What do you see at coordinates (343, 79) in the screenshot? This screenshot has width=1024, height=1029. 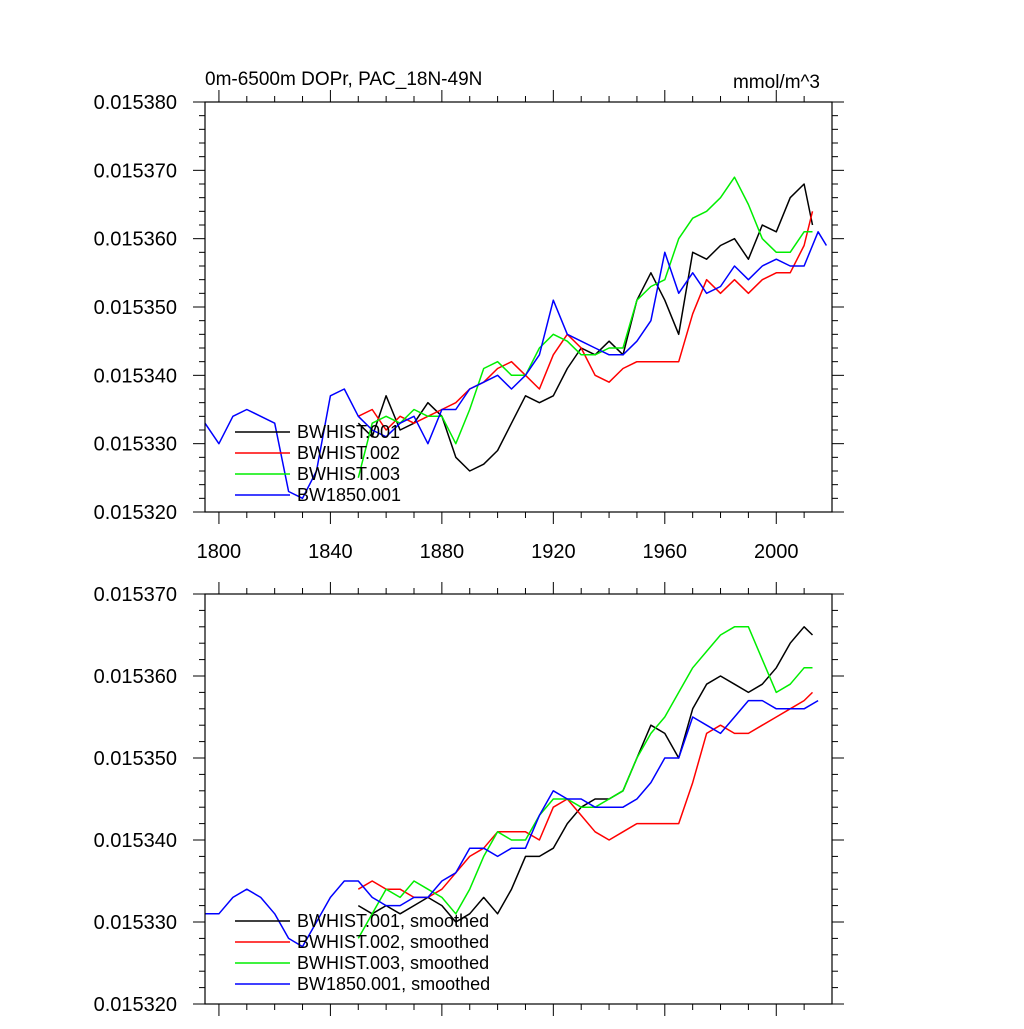 I see `chart-title: 0m-6500m DOPr, PAC_18N-49N` at bounding box center [343, 79].